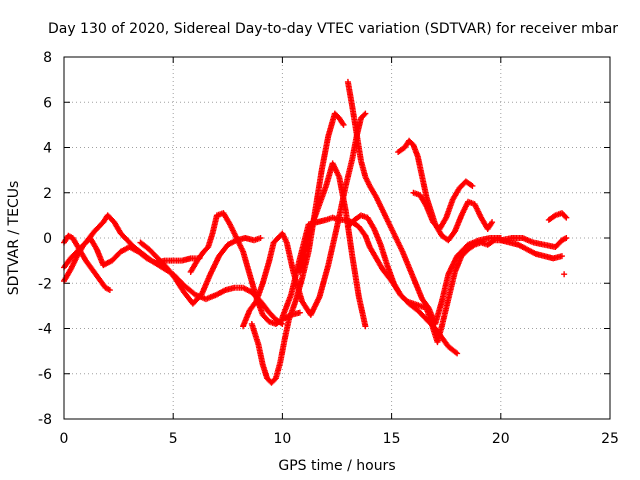 This screenshot has height=480, width=640. I want to click on y-tick-label: 2, so click(47, 194).